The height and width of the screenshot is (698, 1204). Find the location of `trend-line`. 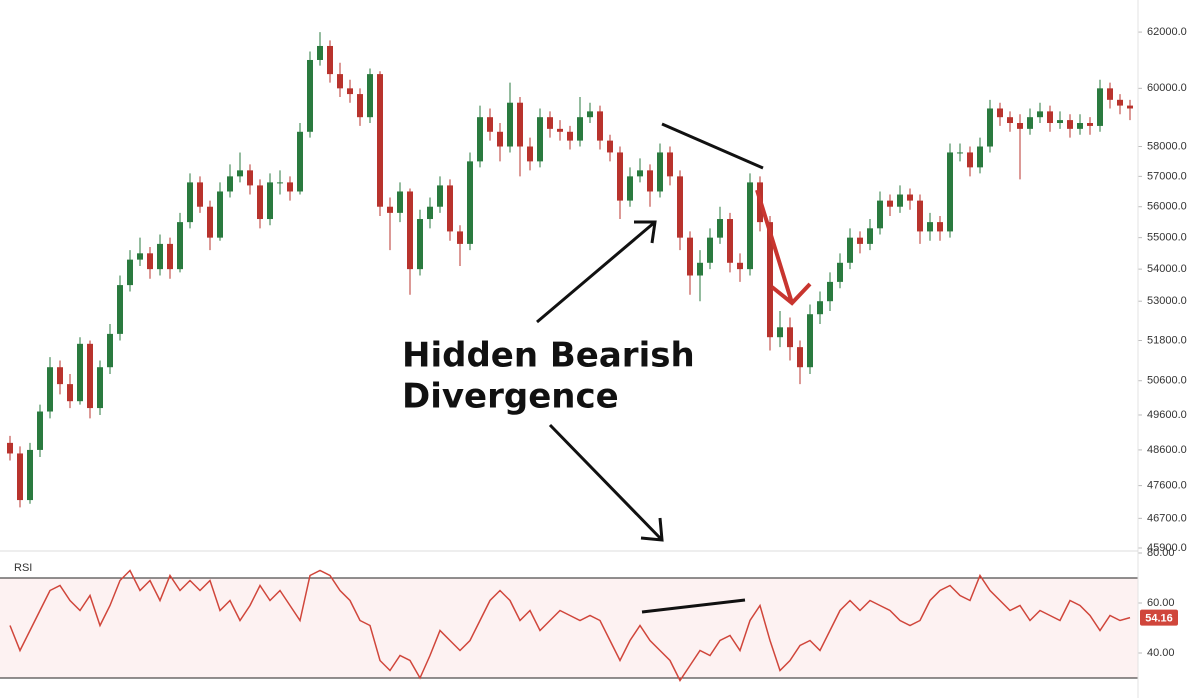

trend-line is located at coordinates (712, 146).